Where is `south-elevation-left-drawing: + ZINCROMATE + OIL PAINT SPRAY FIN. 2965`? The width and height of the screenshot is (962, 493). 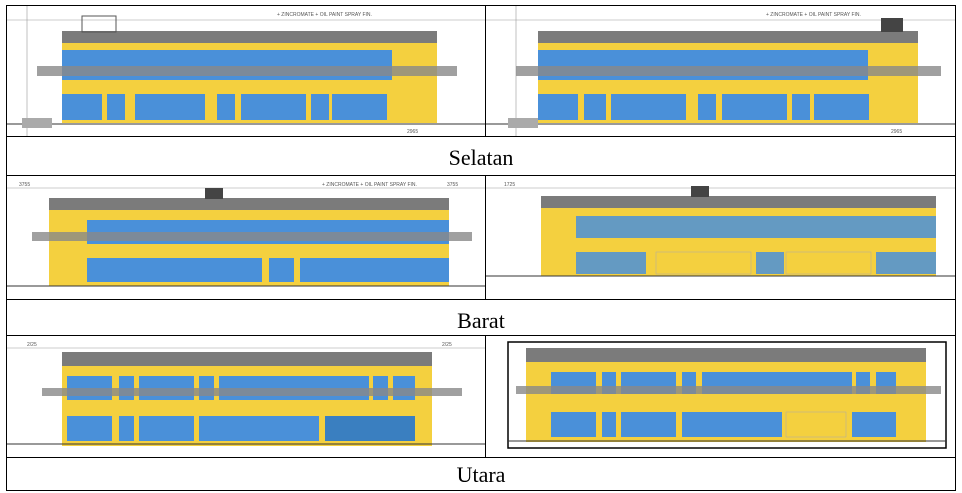 south-elevation-left-drawing: + ZINCROMATE + OIL PAINT SPRAY FIN. 2965 is located at coordinates (246, 71).